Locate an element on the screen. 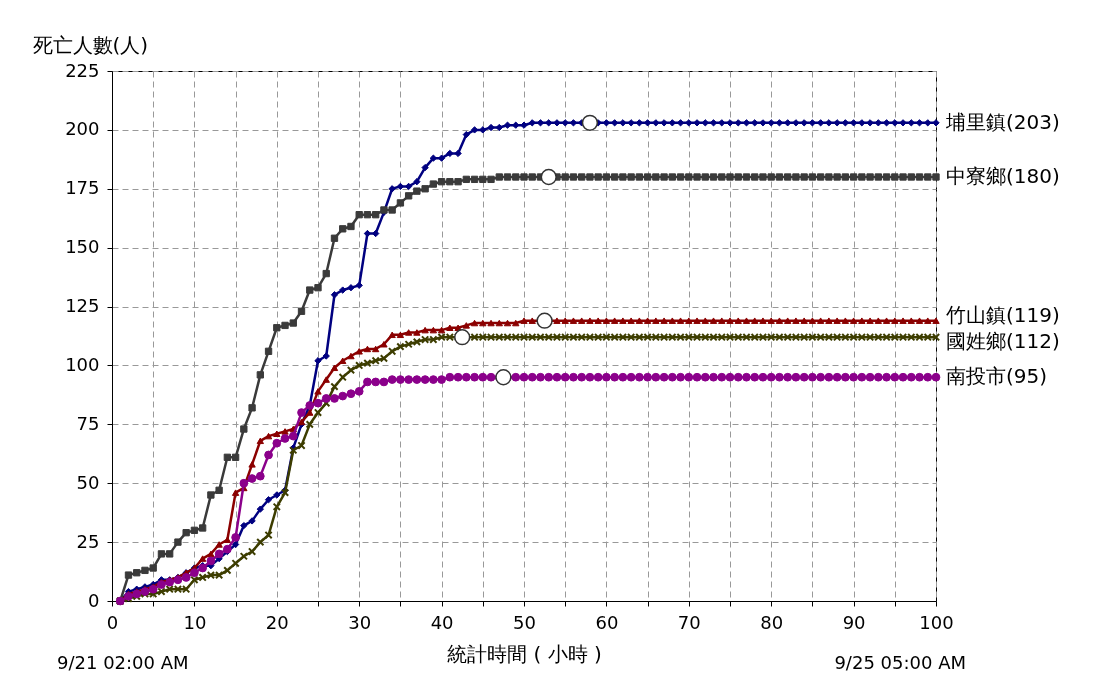 The height and width of the screenshot is (693, 1099). x-tick-label: 40 is located at coordinates (442, 622).